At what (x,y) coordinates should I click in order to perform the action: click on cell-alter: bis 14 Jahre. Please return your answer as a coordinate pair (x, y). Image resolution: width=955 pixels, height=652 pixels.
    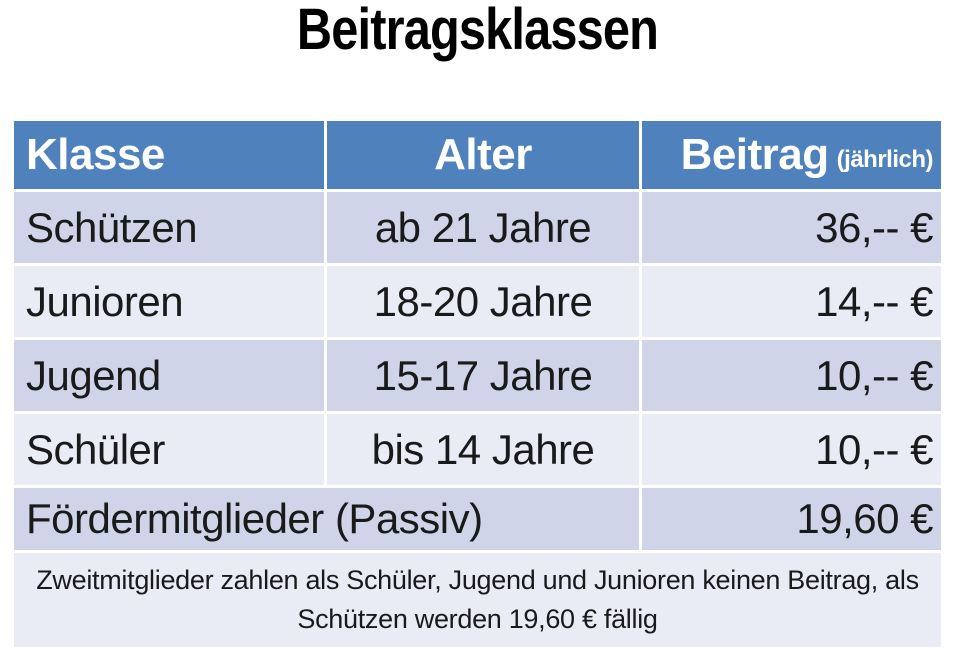
    Looking at the image, I should click on (483, 449).